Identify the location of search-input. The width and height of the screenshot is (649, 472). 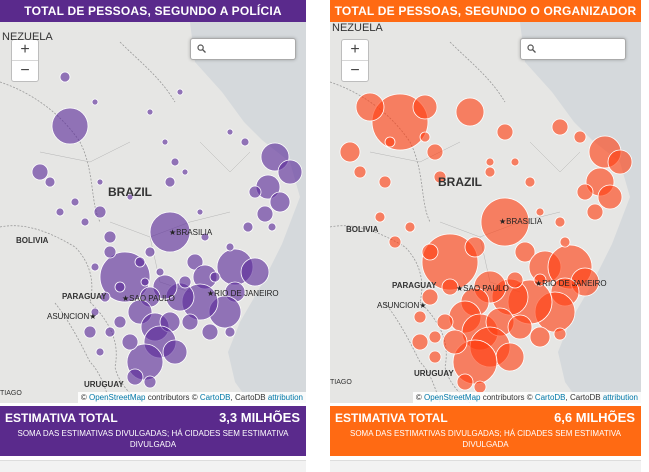
(249, 48).